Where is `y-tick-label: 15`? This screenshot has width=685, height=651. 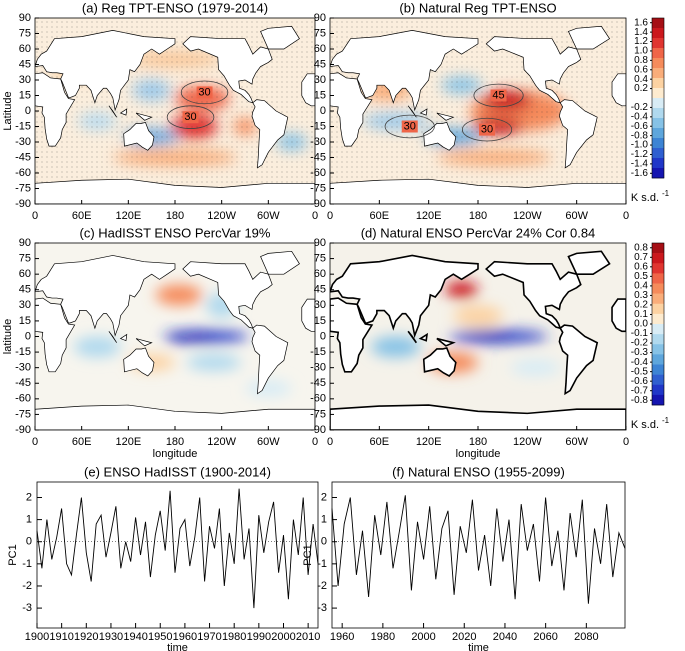 y-tick-label: 15 is located at coordinates (320, 321).